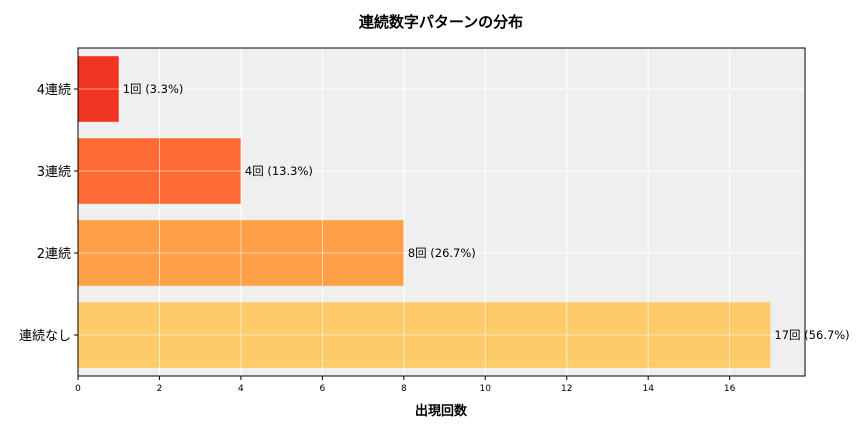 The height and width of the screenshot is (432, 864). Describe the element at coordinates (78, 389) in the screenshot. I see `x-tick-label: 0` at that location.